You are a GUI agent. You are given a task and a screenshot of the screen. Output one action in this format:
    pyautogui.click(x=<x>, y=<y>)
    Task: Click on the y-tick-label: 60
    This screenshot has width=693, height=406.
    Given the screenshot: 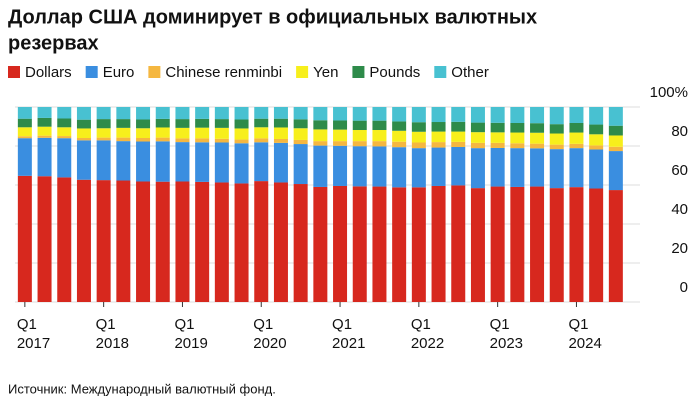 What is the action you would take?
    pyautogui.click(x=679, y=170)
    